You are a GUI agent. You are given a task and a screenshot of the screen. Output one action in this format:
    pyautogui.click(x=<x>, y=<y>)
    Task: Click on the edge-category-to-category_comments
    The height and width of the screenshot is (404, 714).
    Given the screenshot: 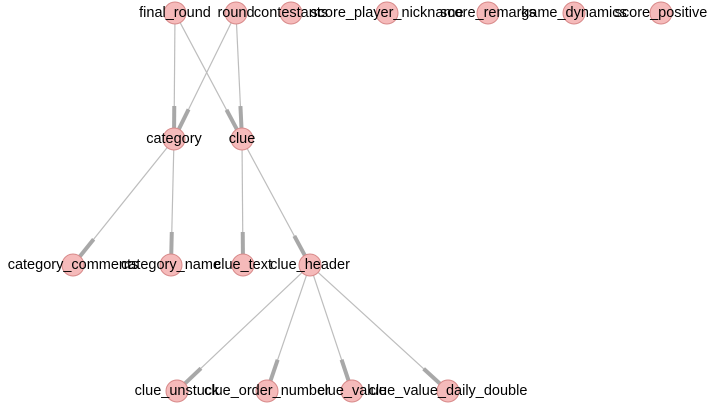 What is the action you would take?
    pyautogui.click(x=123, y=202)
    